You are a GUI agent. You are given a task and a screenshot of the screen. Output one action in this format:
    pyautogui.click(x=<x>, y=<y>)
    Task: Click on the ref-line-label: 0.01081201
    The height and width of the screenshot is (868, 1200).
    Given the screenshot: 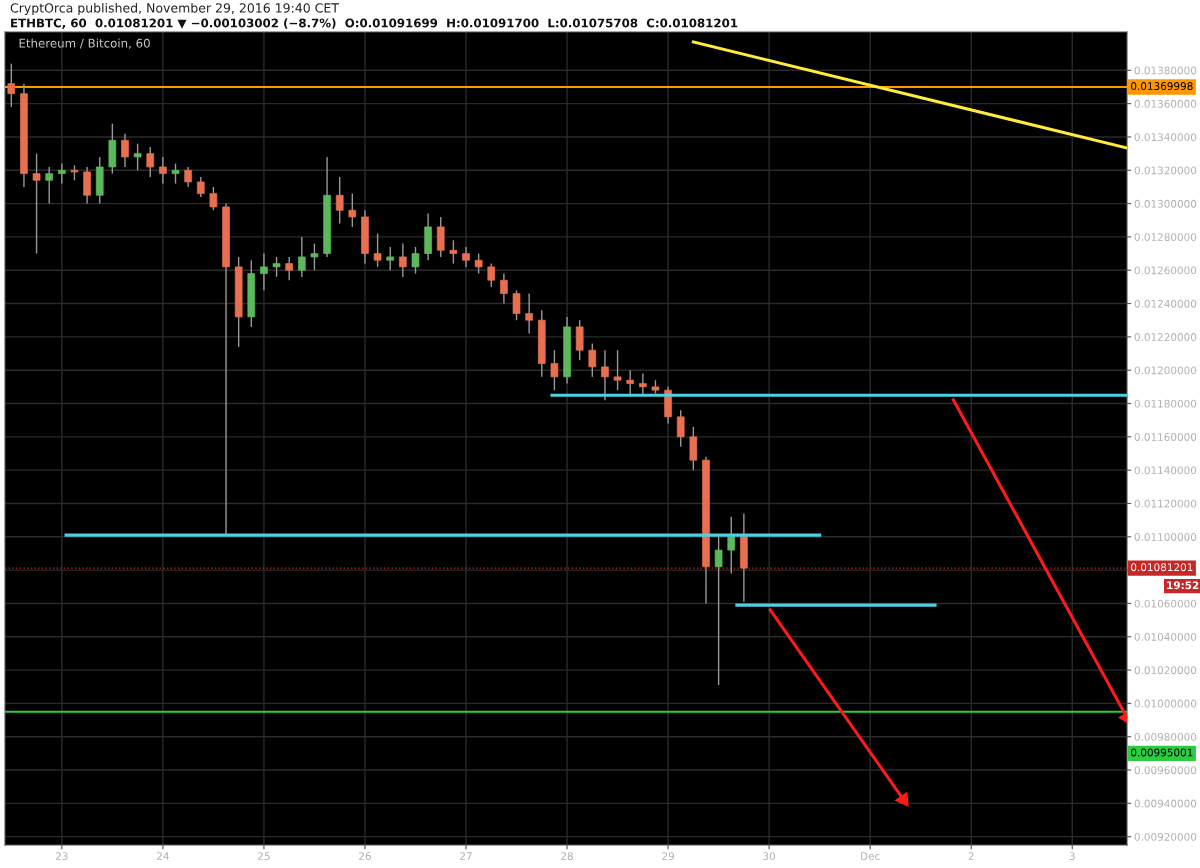 What is the action you would take?
    pyautogui.click(x=1162, y=567)
    